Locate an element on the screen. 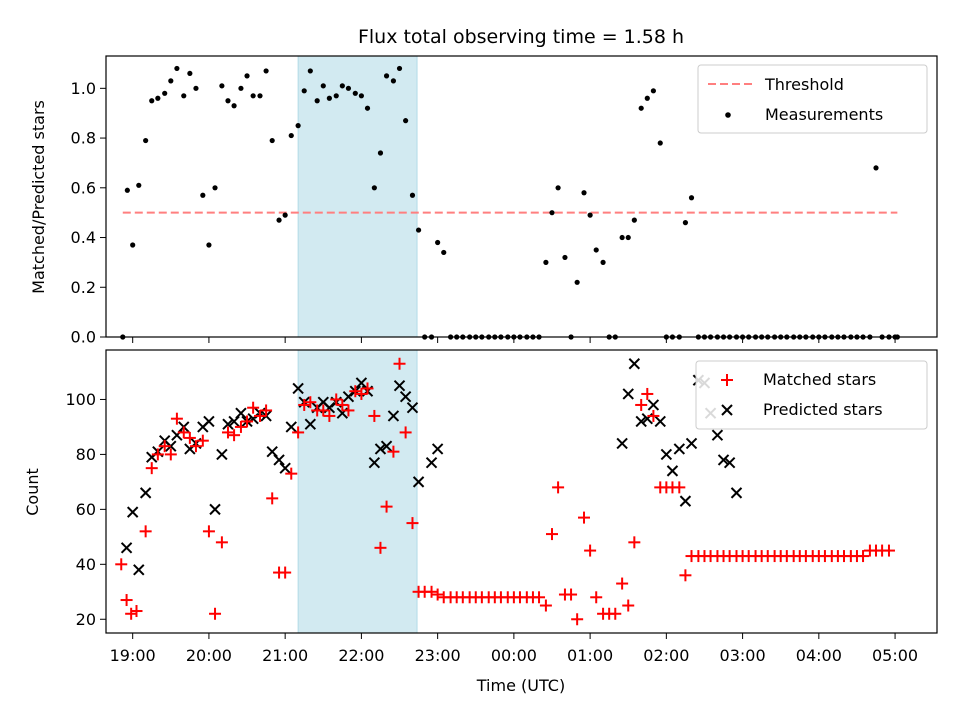 The width and height of the screenshot is (960, 720). bottom-ytick-label: 100 is located at coordinates (80, 399).